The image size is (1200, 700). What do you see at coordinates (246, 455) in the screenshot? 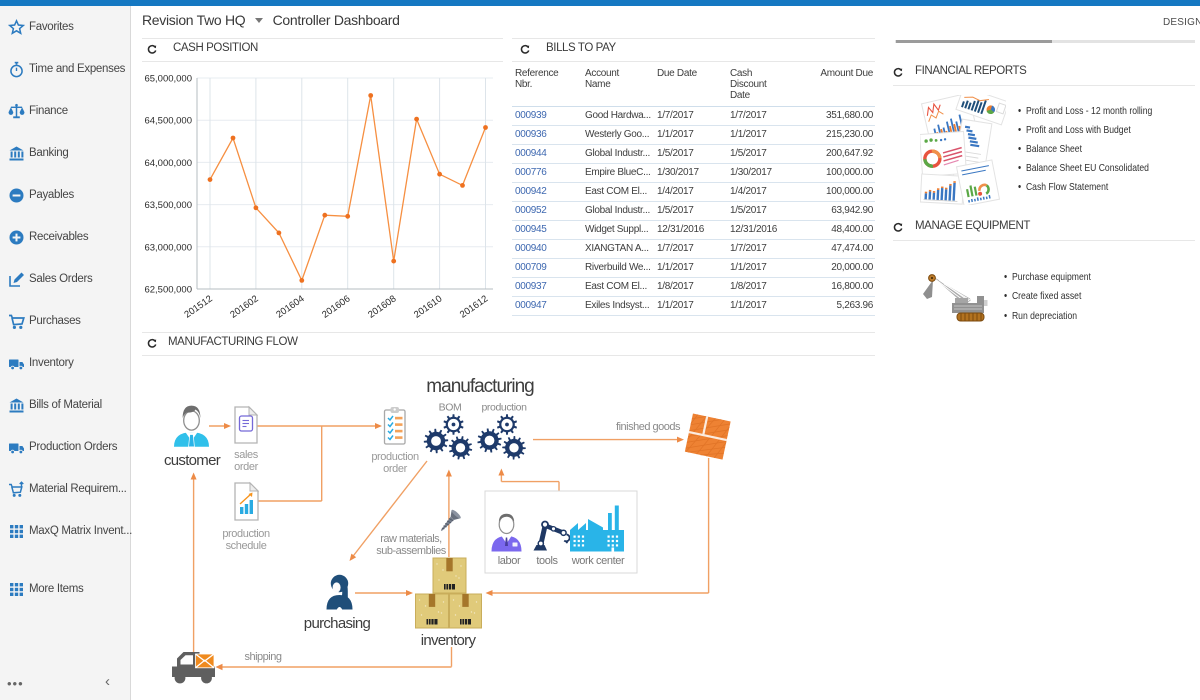
I see `svg-text: sales` at bounding box center [246, 455].